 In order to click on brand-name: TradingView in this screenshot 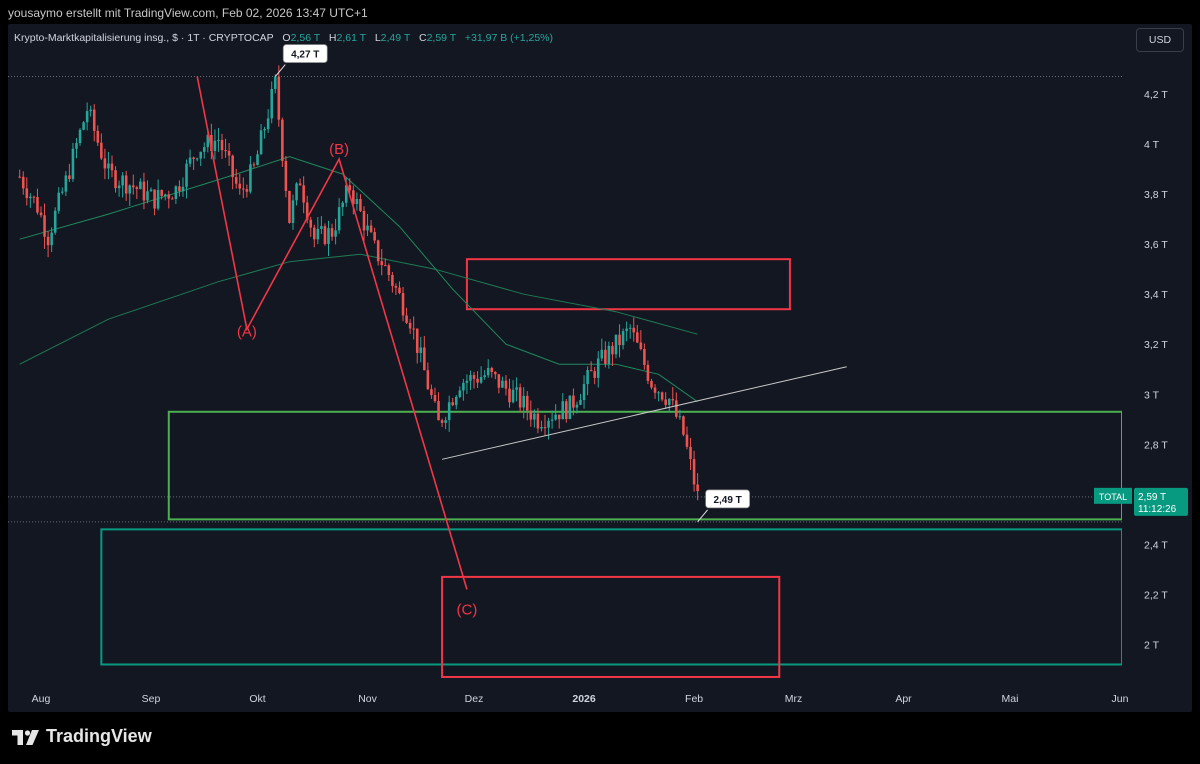, I will do `click(99, 736)`.